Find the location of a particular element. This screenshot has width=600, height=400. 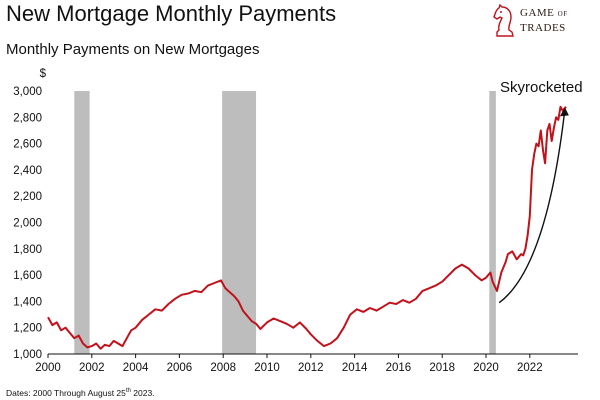

y-tick-label: 1,800 is located at coordinates (27, 250).